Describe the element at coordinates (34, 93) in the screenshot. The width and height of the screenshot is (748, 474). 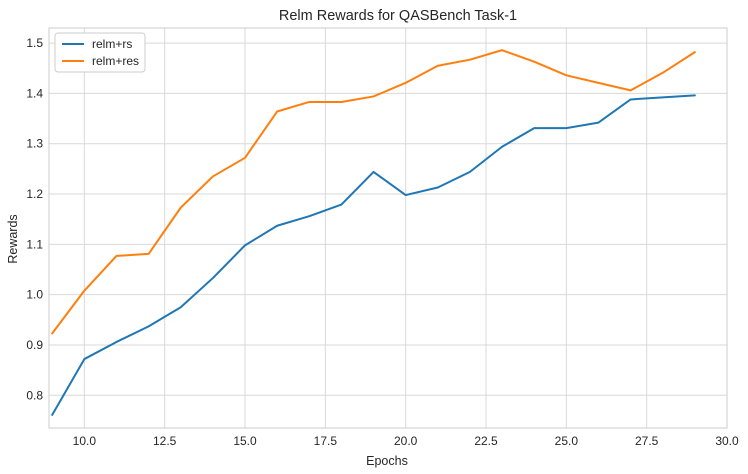
I see `y-tick-label: 1.4` at that location.